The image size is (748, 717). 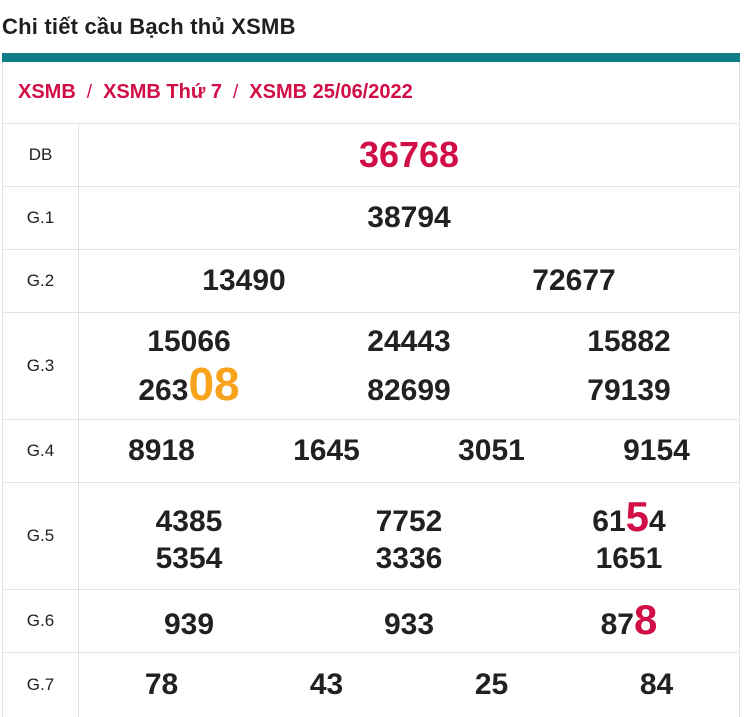 I want to click on prize-number: 6154, so click(x=629, y=516).